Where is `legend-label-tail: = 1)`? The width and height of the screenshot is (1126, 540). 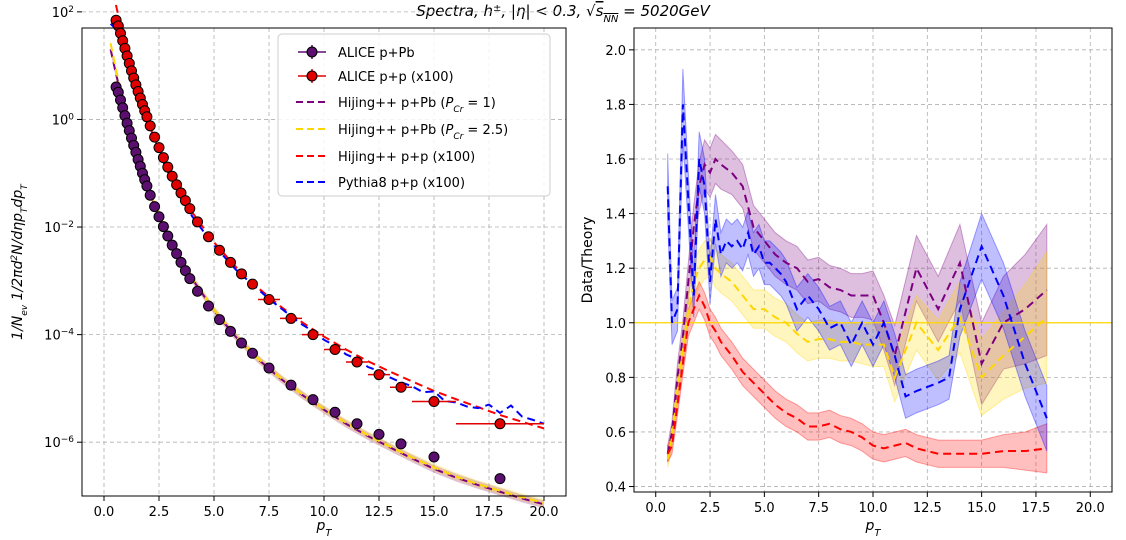
legend-label-tail: = 1) is located at coordinates (479, 103).